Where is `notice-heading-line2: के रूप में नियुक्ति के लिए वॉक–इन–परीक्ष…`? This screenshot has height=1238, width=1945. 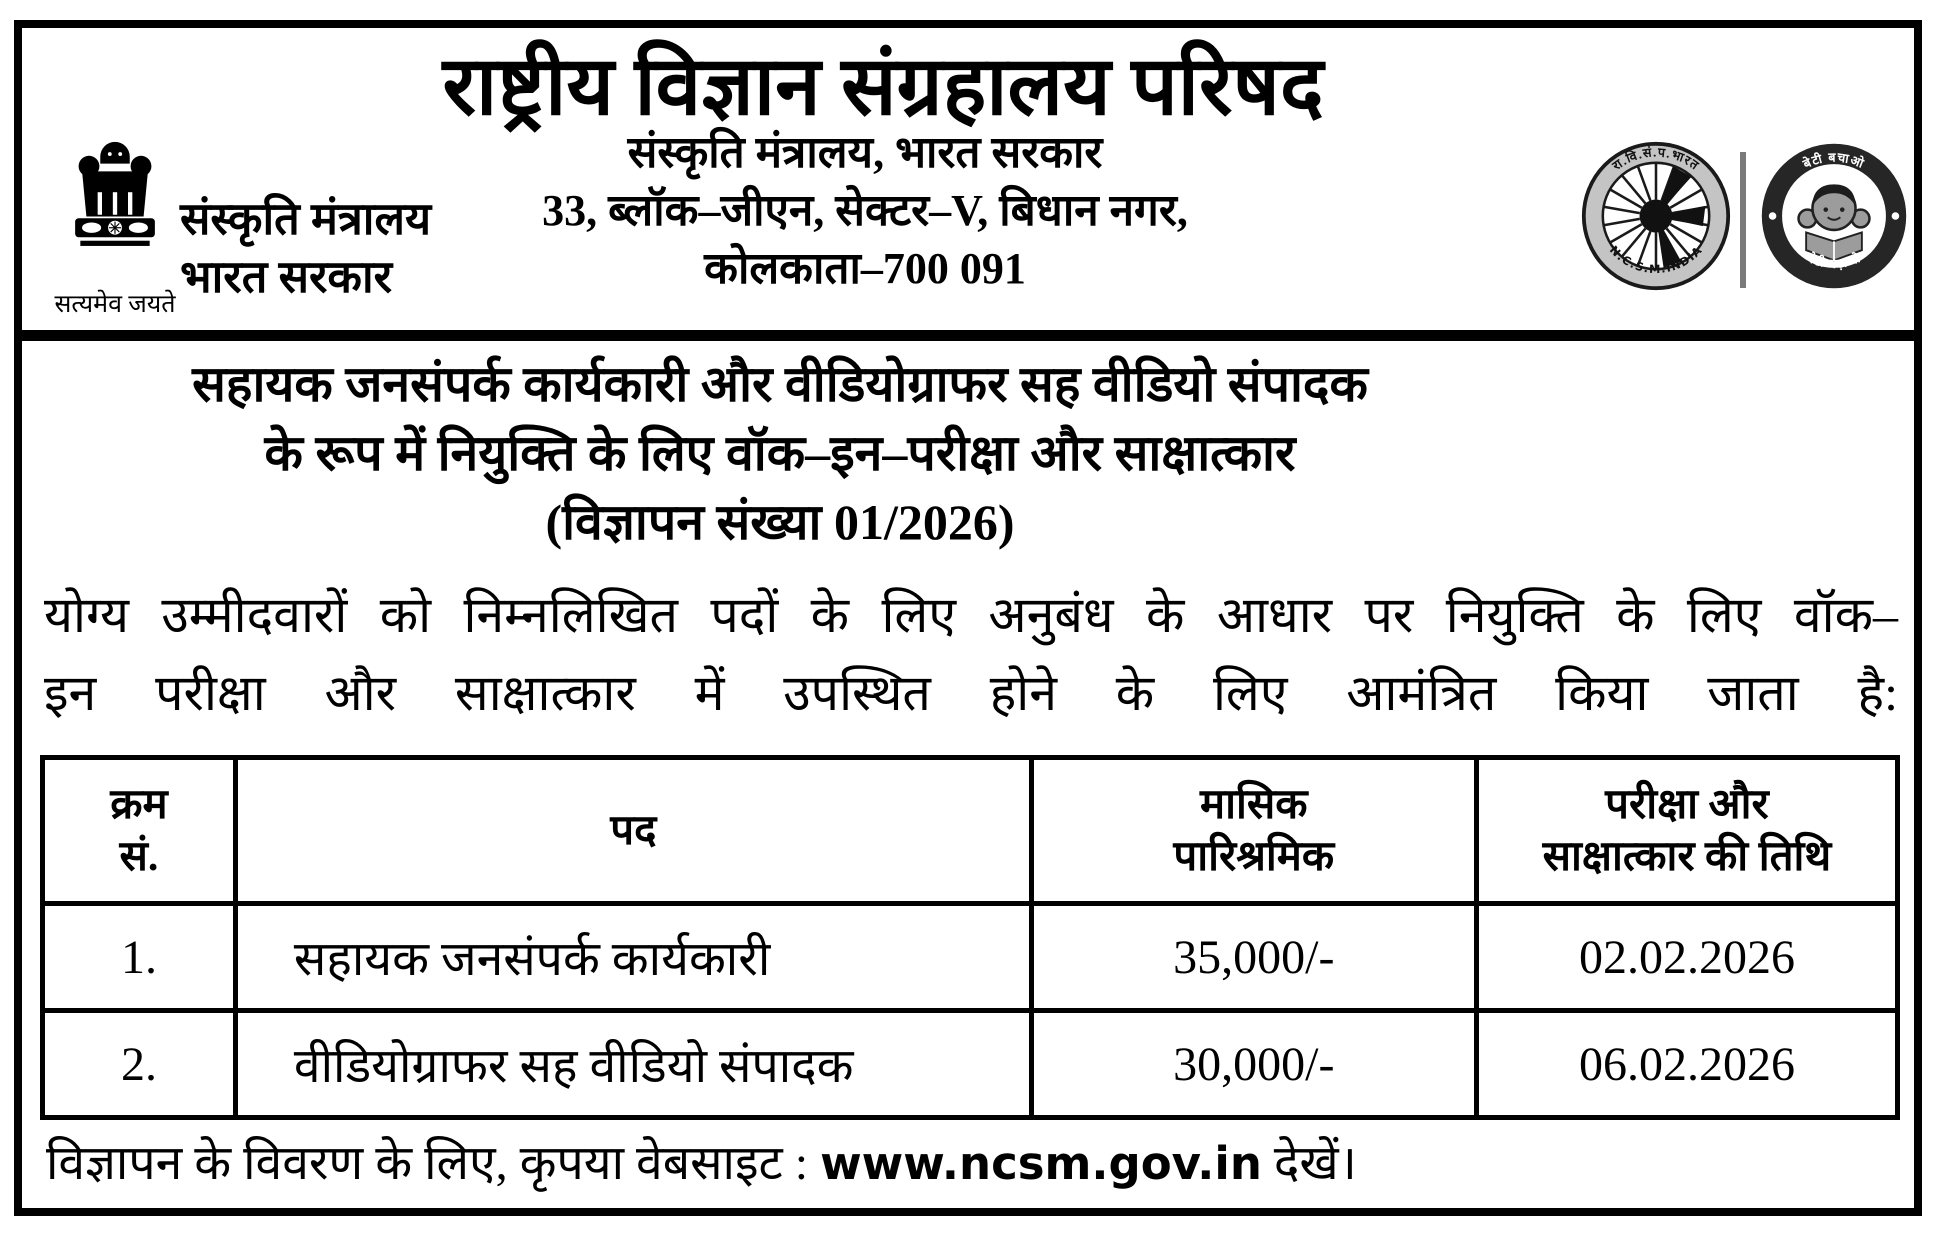
notice-heading-line2: के रूप में नियुक्ति के लिए वॉक–इन–परीक्ष… is located at coordinates (780, 453).